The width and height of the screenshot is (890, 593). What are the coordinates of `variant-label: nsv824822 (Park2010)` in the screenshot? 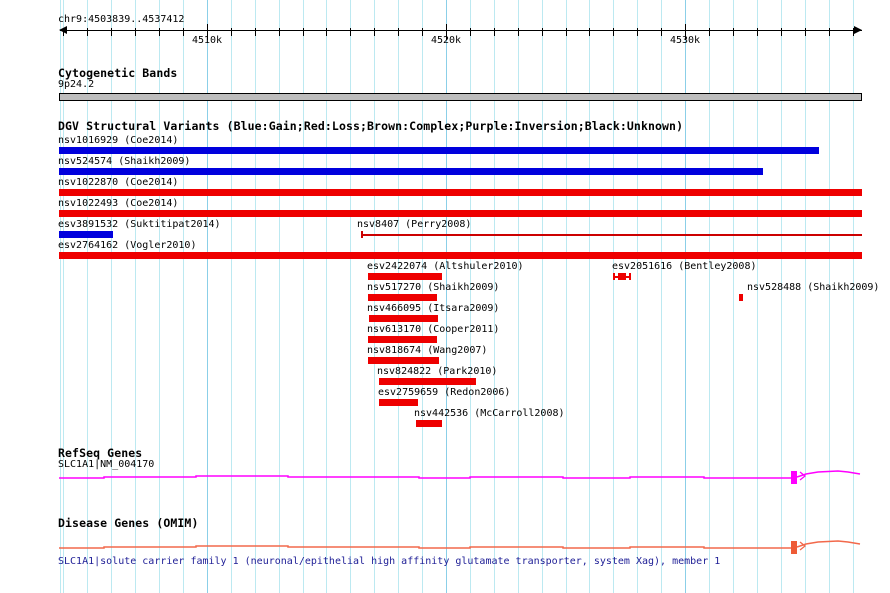 It's located at (437, 371).